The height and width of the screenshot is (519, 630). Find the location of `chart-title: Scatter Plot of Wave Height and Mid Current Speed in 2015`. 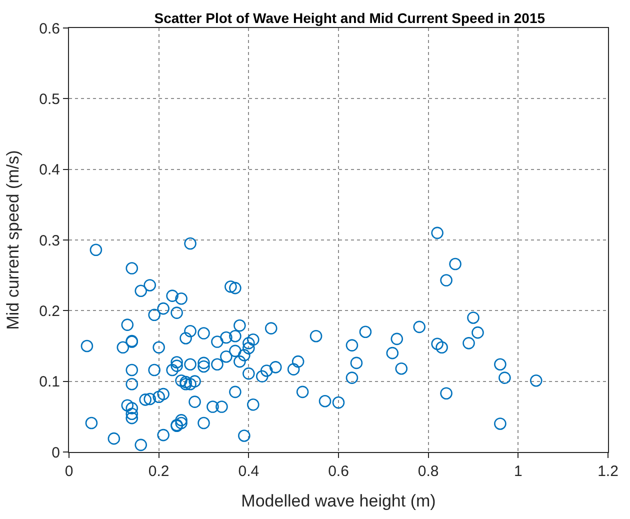

chart-title: Scatter Plot of Wave Height and Mid Current Speed in 2015 is located at coordinates (350, 18).